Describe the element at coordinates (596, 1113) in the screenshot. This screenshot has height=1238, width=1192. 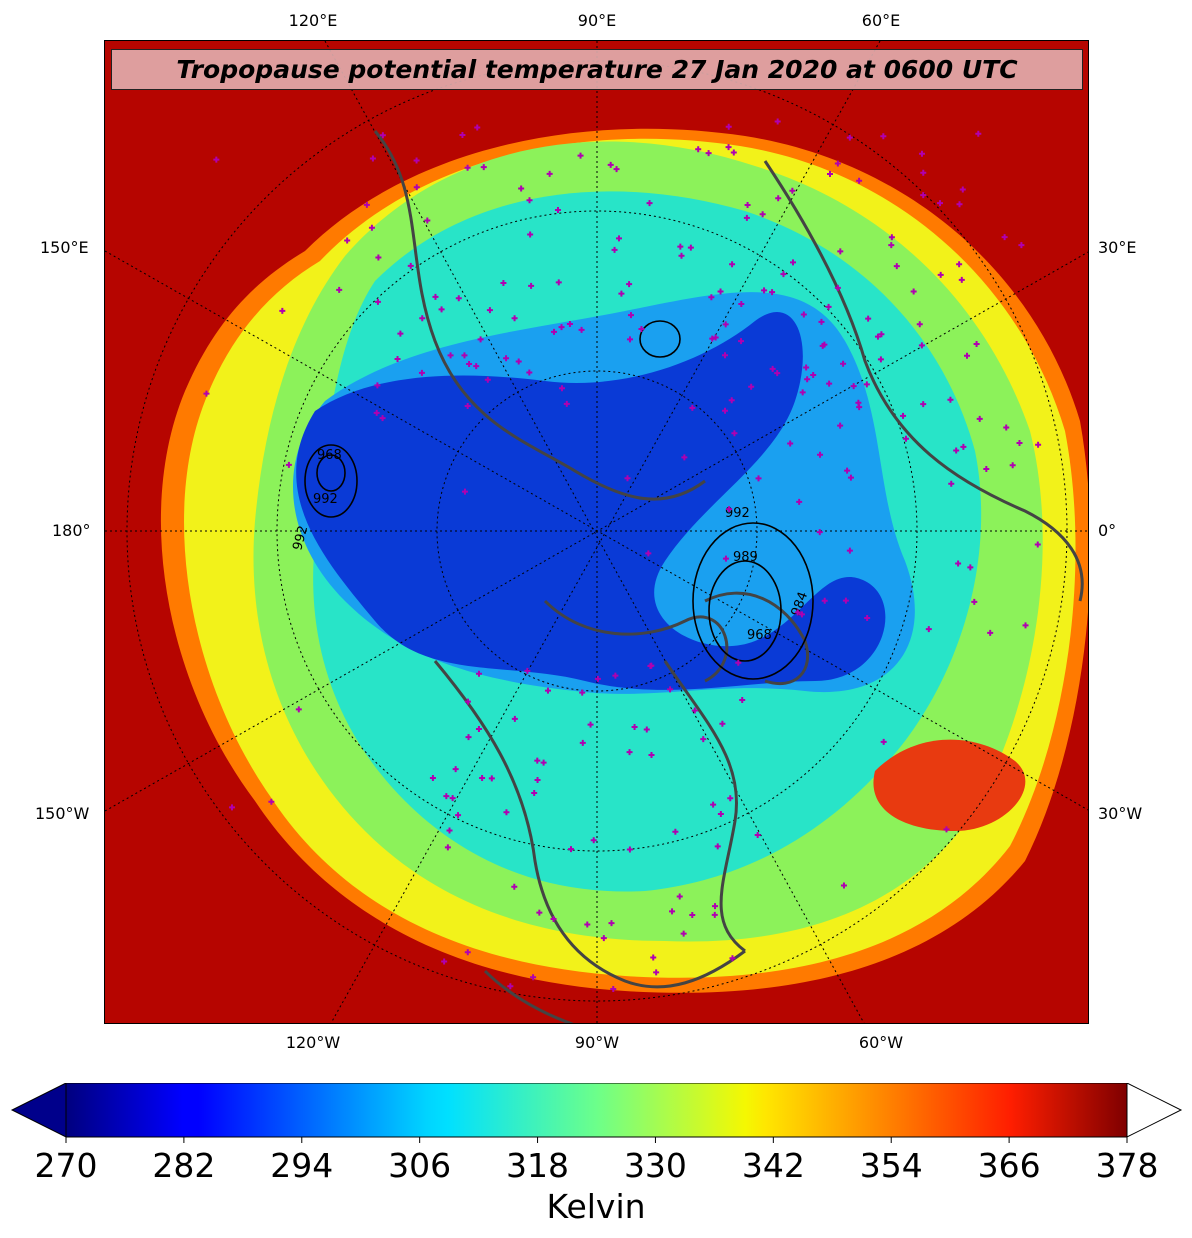
I see `colorbar` at that location.